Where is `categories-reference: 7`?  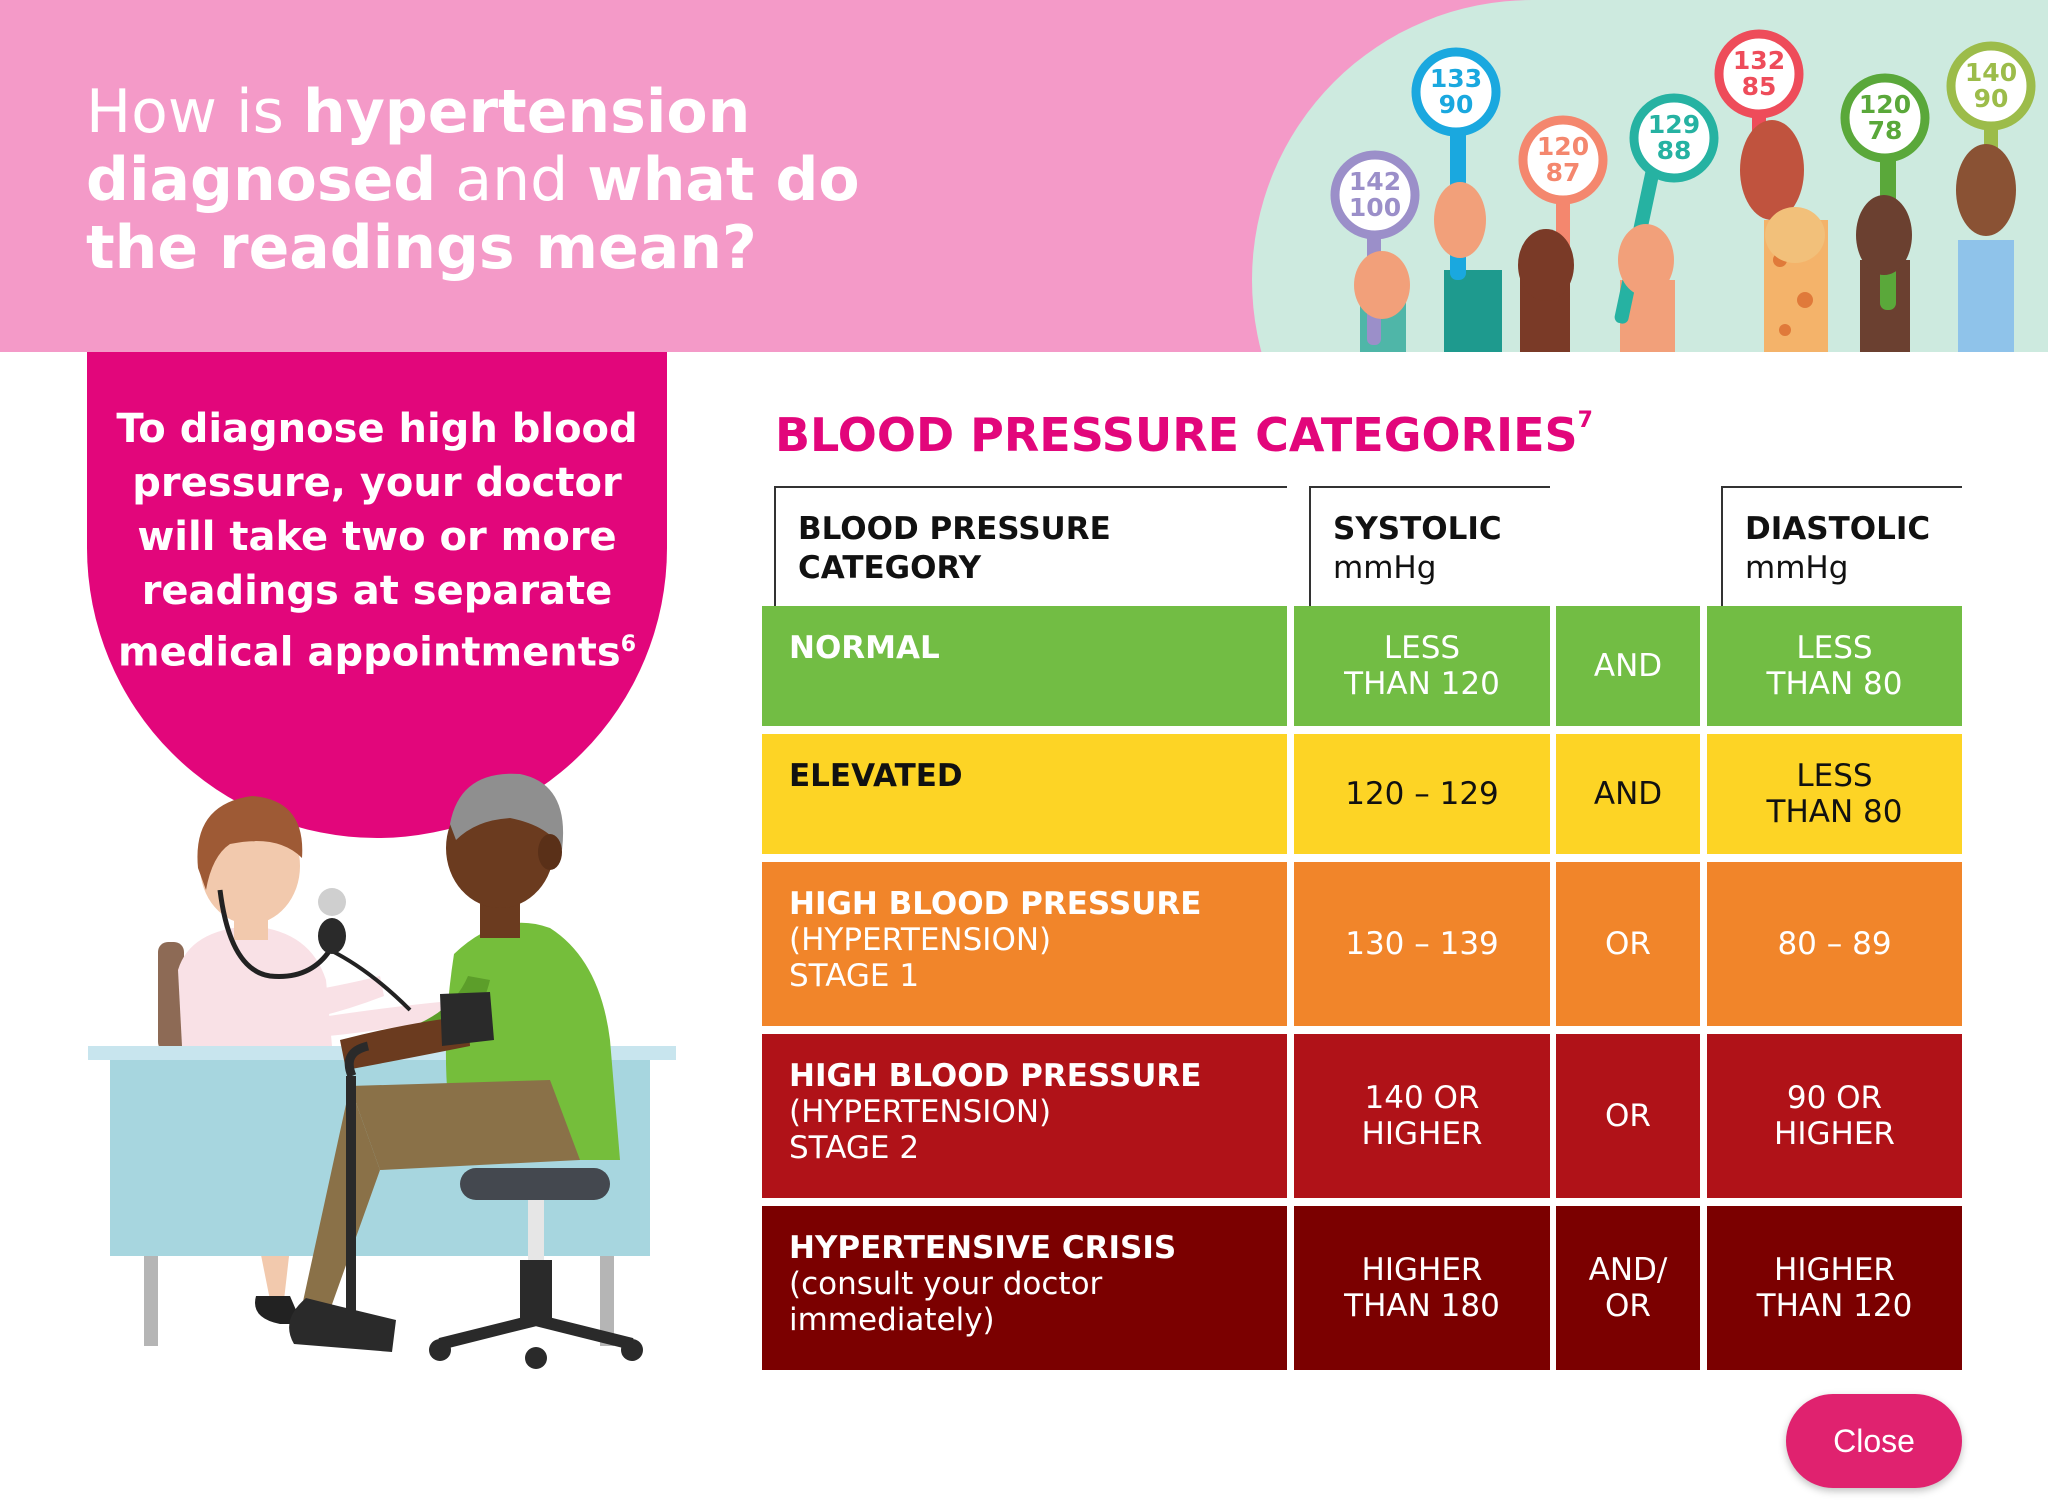 categories-reference: 7 is located at coordinates (1585, 420).